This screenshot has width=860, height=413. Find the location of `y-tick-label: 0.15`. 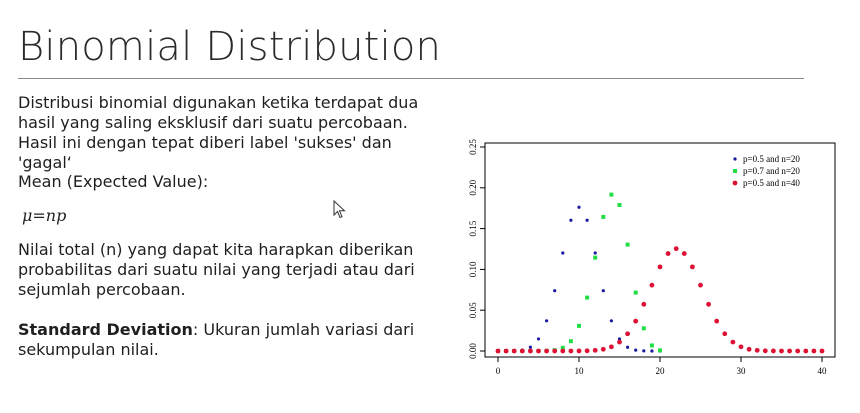

y-tick-label: 0.15 is located at coordinates (473, 228).